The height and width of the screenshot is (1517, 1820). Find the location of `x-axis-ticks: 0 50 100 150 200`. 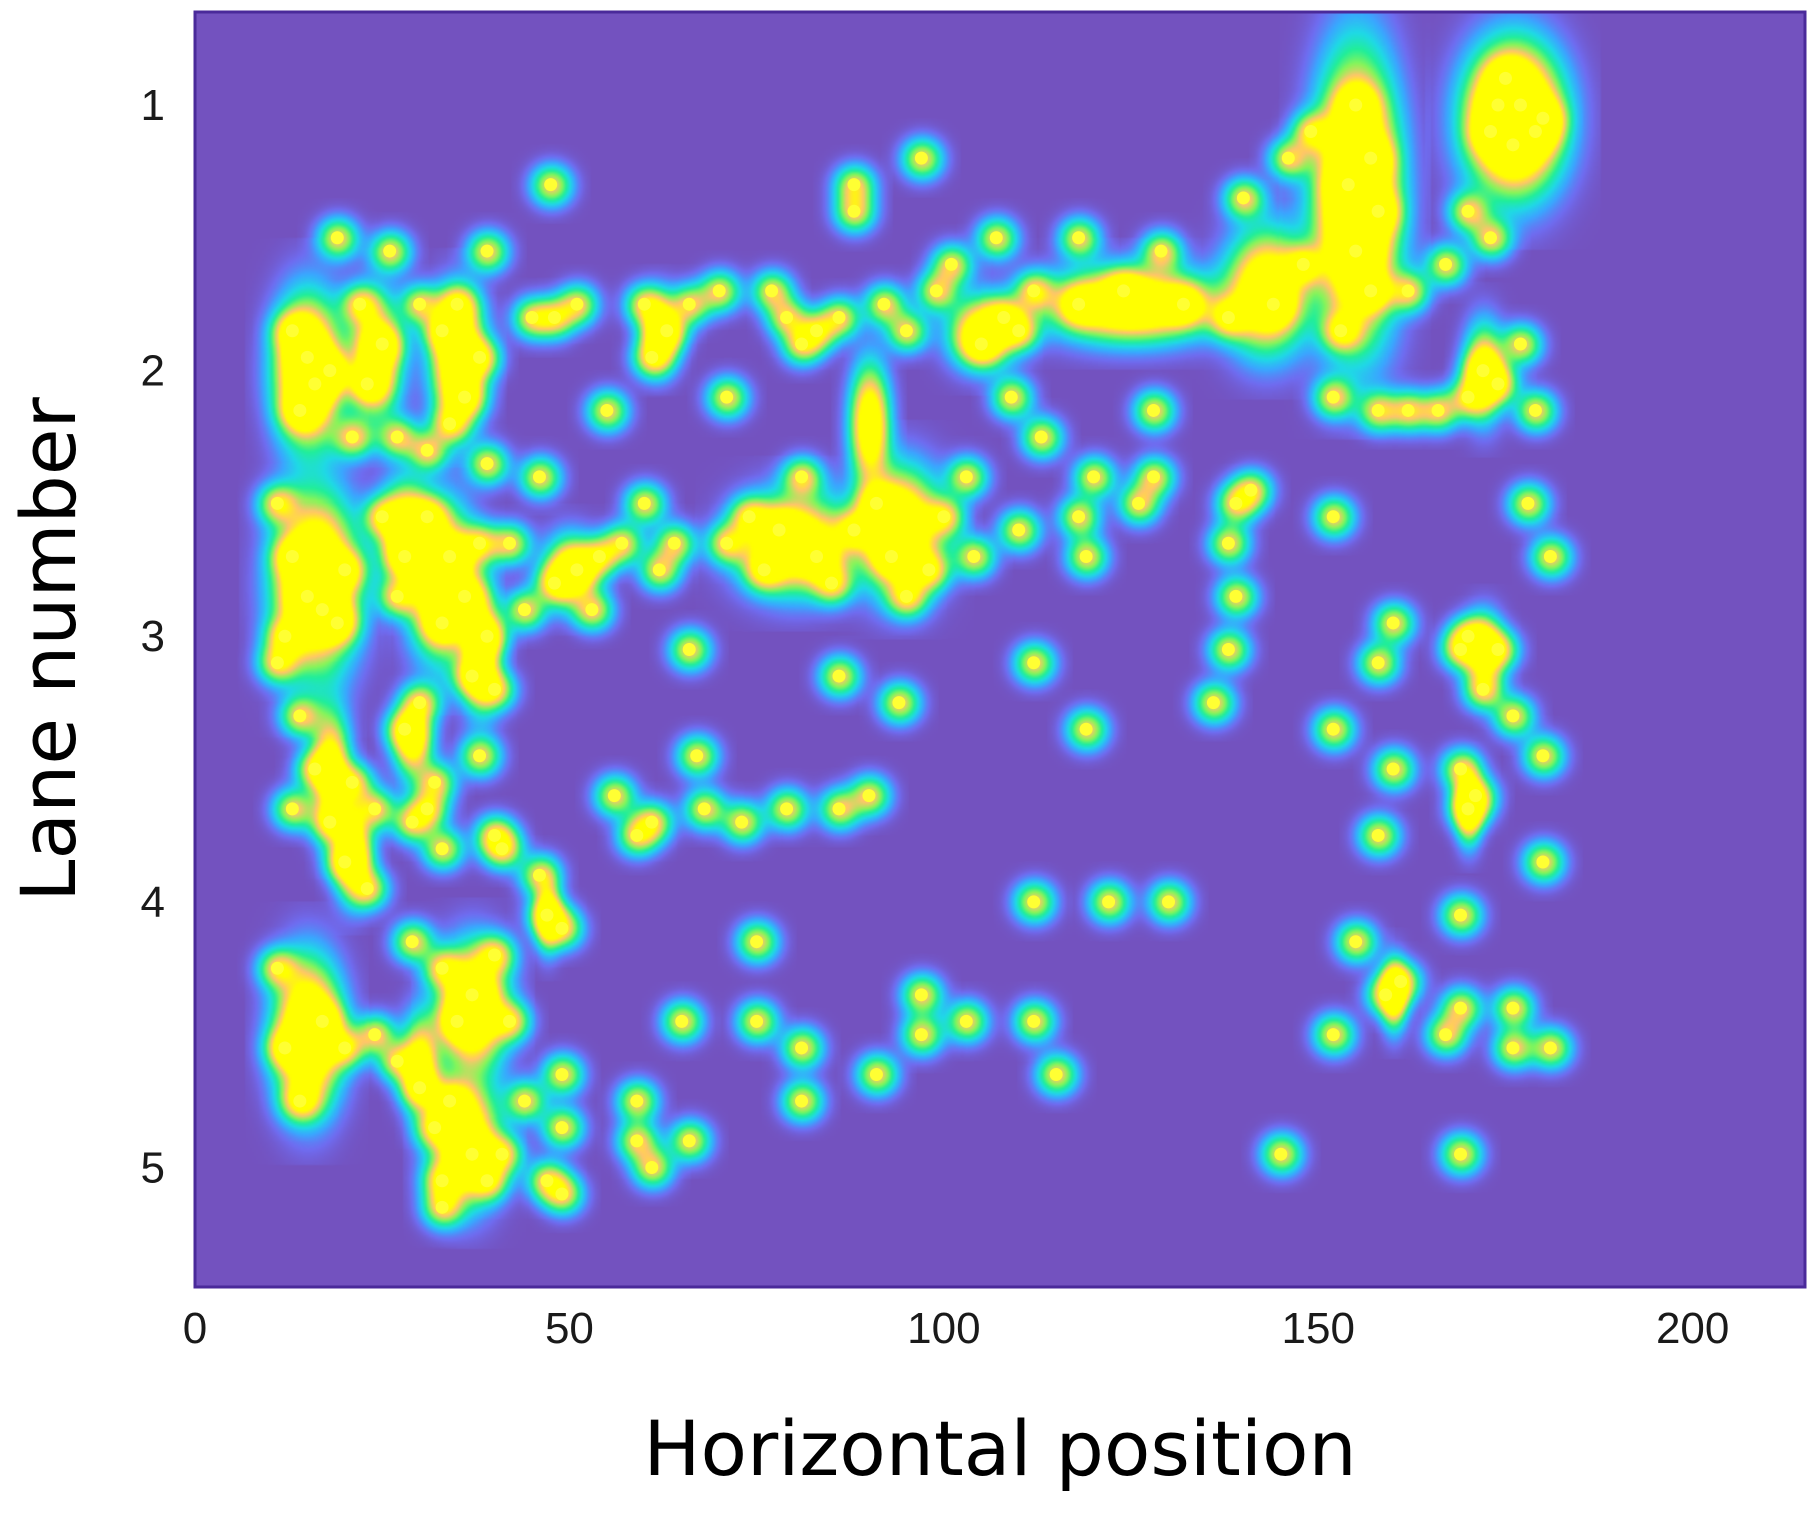

x-axis-ticks: 0 50 100 150 200 is located at coordinates (956, 1328).